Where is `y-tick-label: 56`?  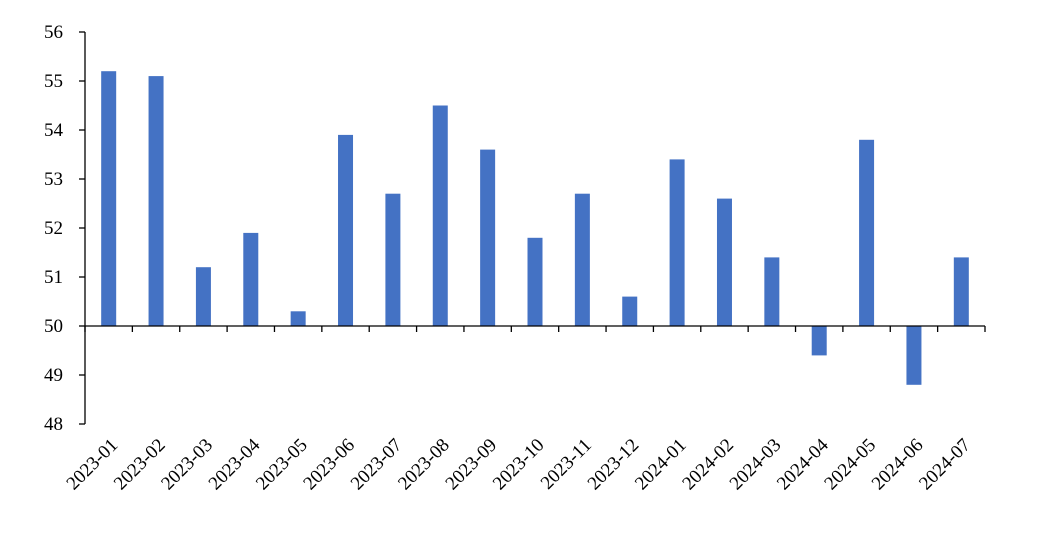
y-tick-label: 56 is located at coordinates (53, 32).